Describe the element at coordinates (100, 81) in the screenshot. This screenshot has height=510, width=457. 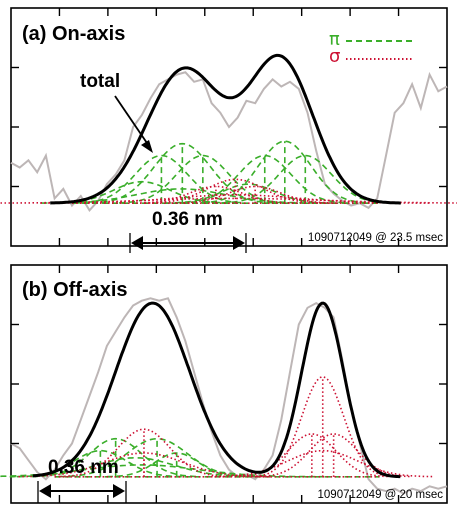
I see `total-annotation: total` at that location.